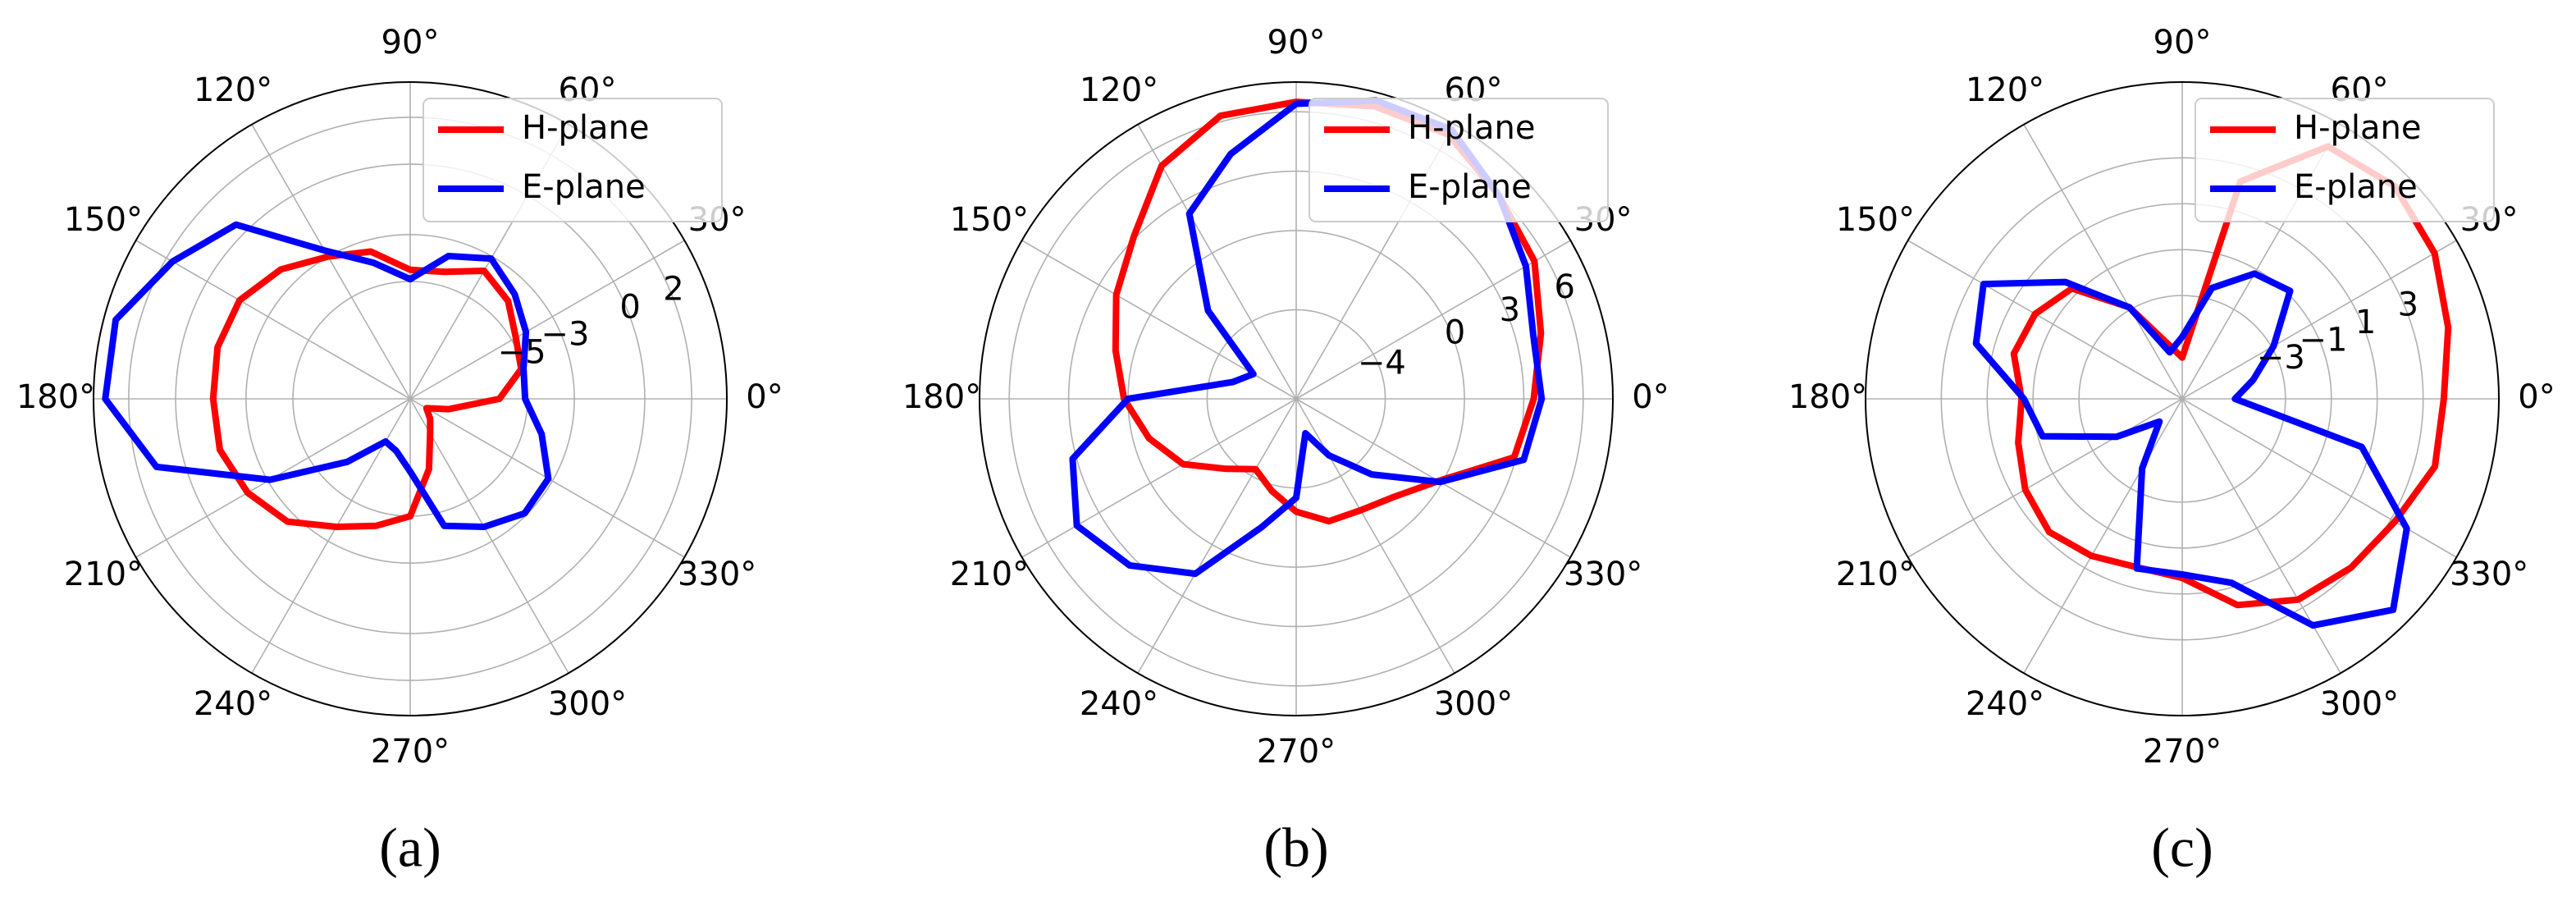 This screenshot has width=2576, height=906. Describe the element at coordinates (522, 352) in the screenshot. I see `radial-tick-label: −5` at that location.